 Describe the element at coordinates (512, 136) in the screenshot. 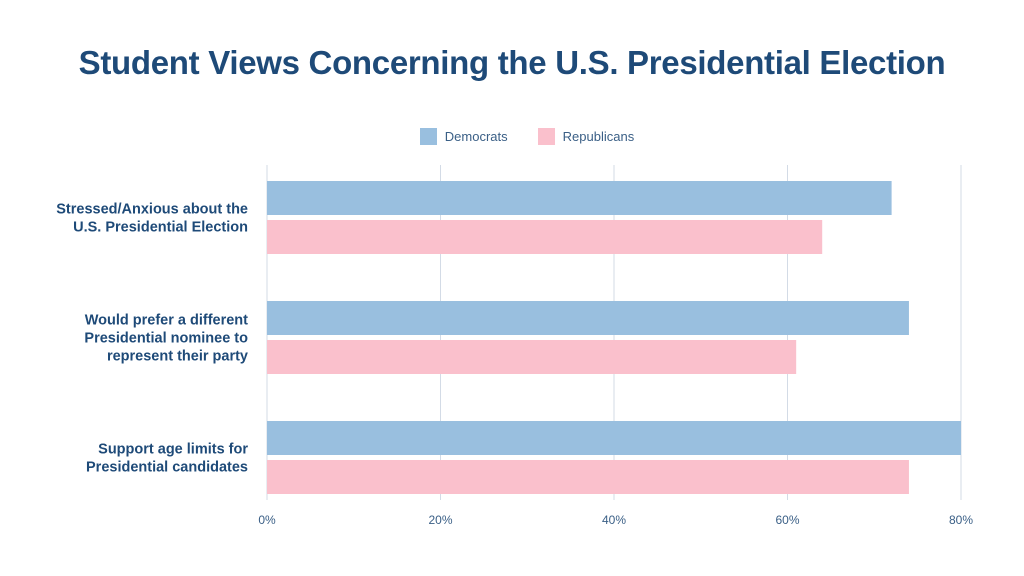

I see `legend: Democrats Republicans` at that location.